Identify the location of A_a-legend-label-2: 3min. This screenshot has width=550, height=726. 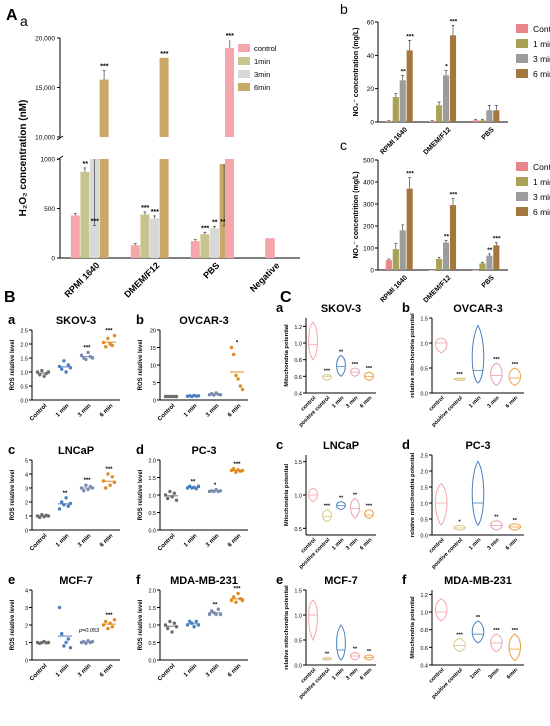
(262, 74).